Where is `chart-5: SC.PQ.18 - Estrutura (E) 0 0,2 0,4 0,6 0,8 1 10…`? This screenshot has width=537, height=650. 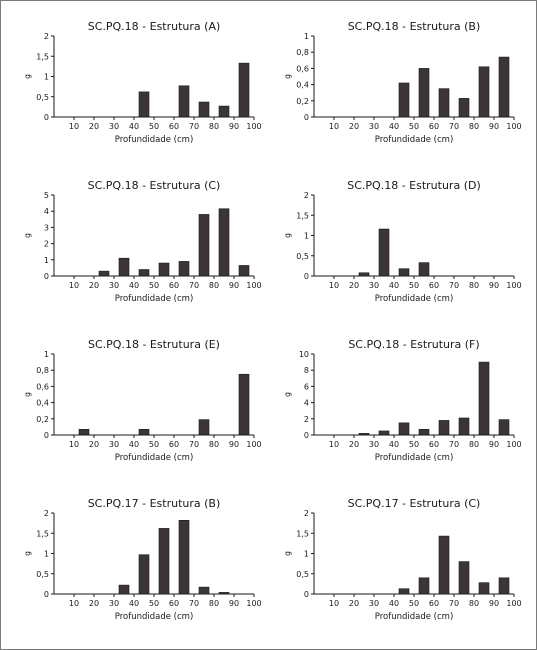
chart-5: SC.PQ.18 - Estrutura (E) 0 0,2 0,4 0,6 0,8 1 10… is located at coordinates (142, 400).